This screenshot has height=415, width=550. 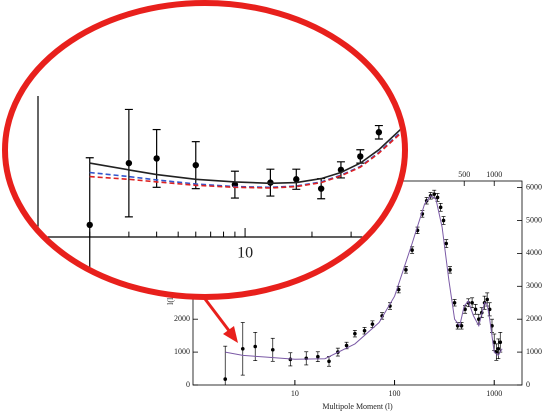 I want to click on top-x-tick-label: 1000, so click(x=494, y=174).